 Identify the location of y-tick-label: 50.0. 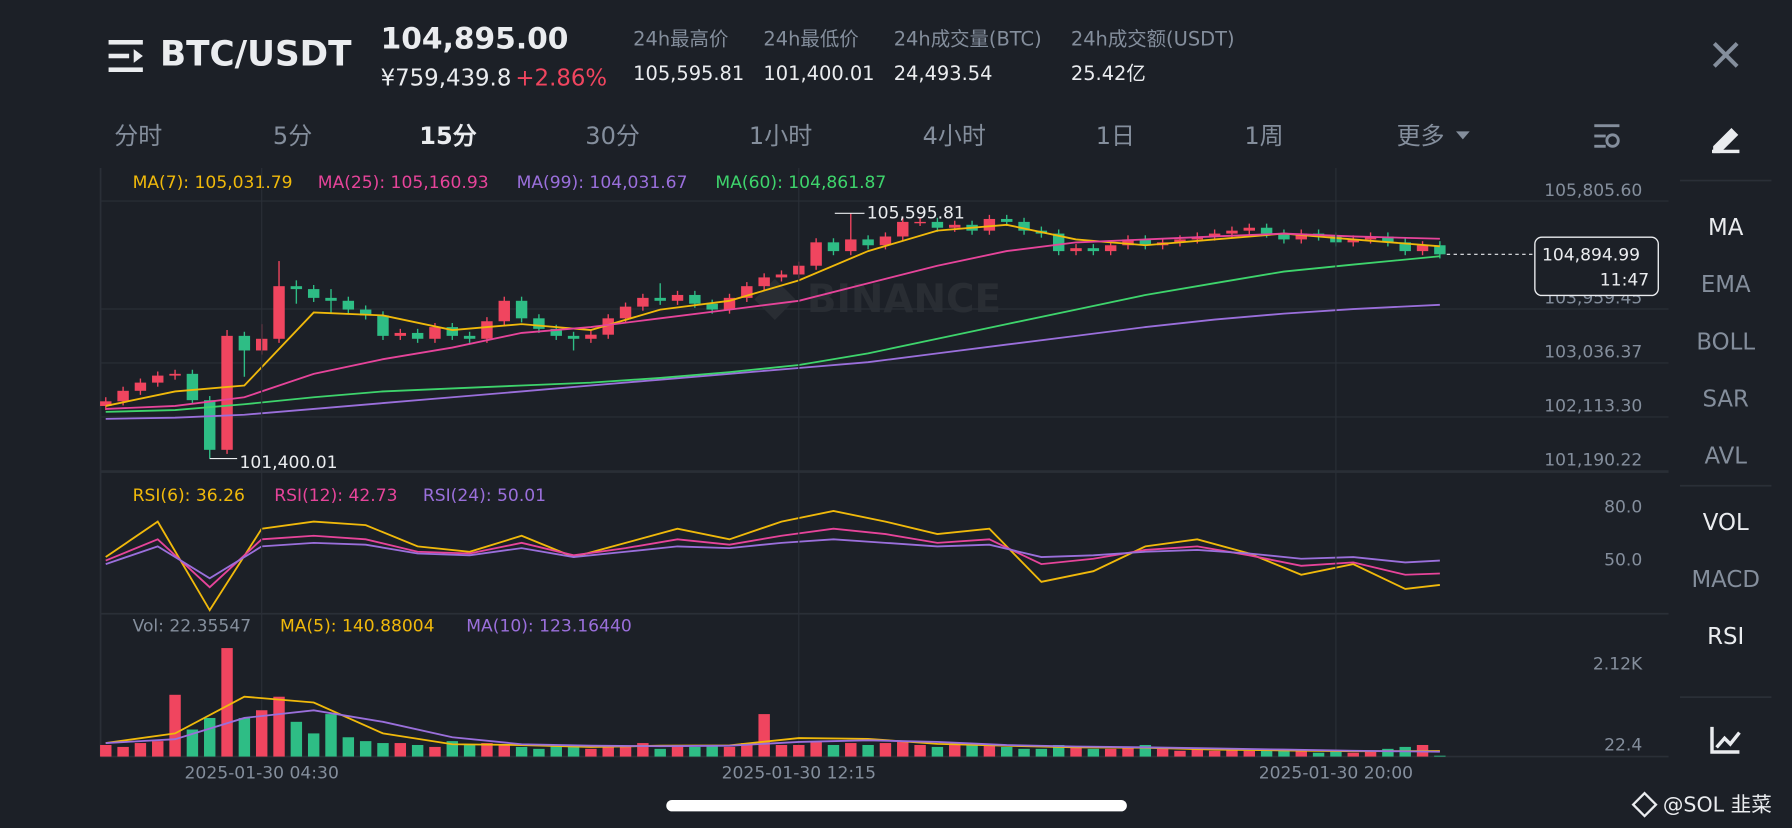
(1623, 561).